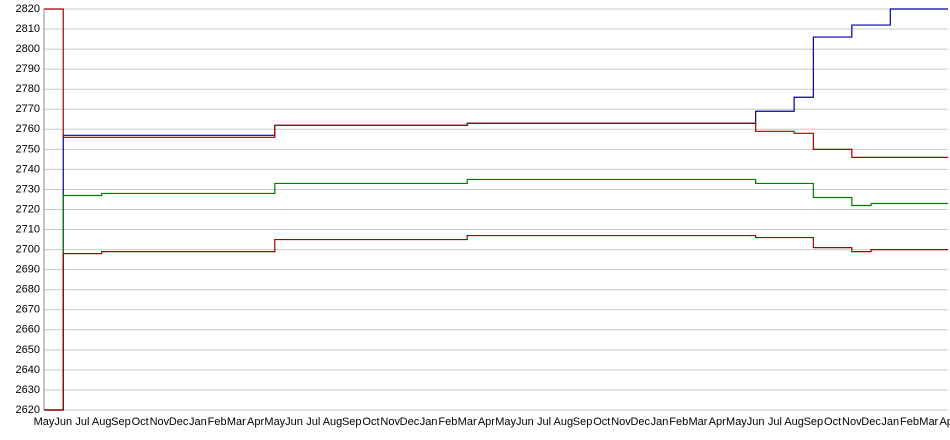  Describe the element at coordinates (28, 89) in the screenshot. I see `y-tick-label: 2780` at that location.